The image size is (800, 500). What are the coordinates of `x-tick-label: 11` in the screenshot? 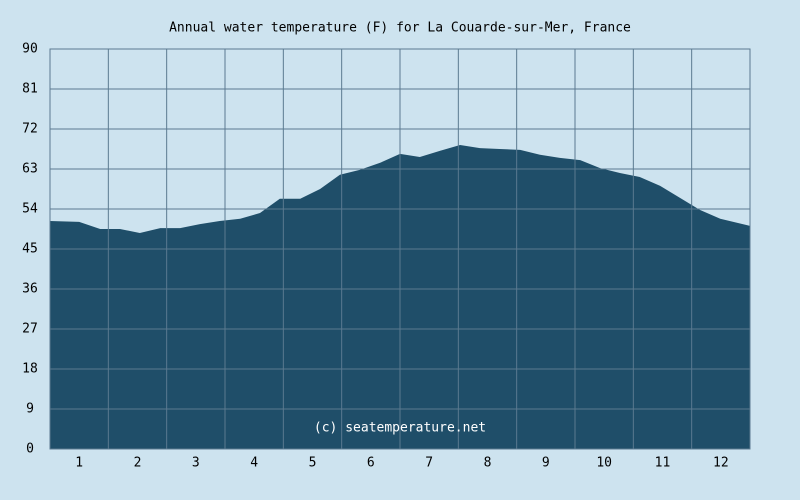 It's located at (663, 463).